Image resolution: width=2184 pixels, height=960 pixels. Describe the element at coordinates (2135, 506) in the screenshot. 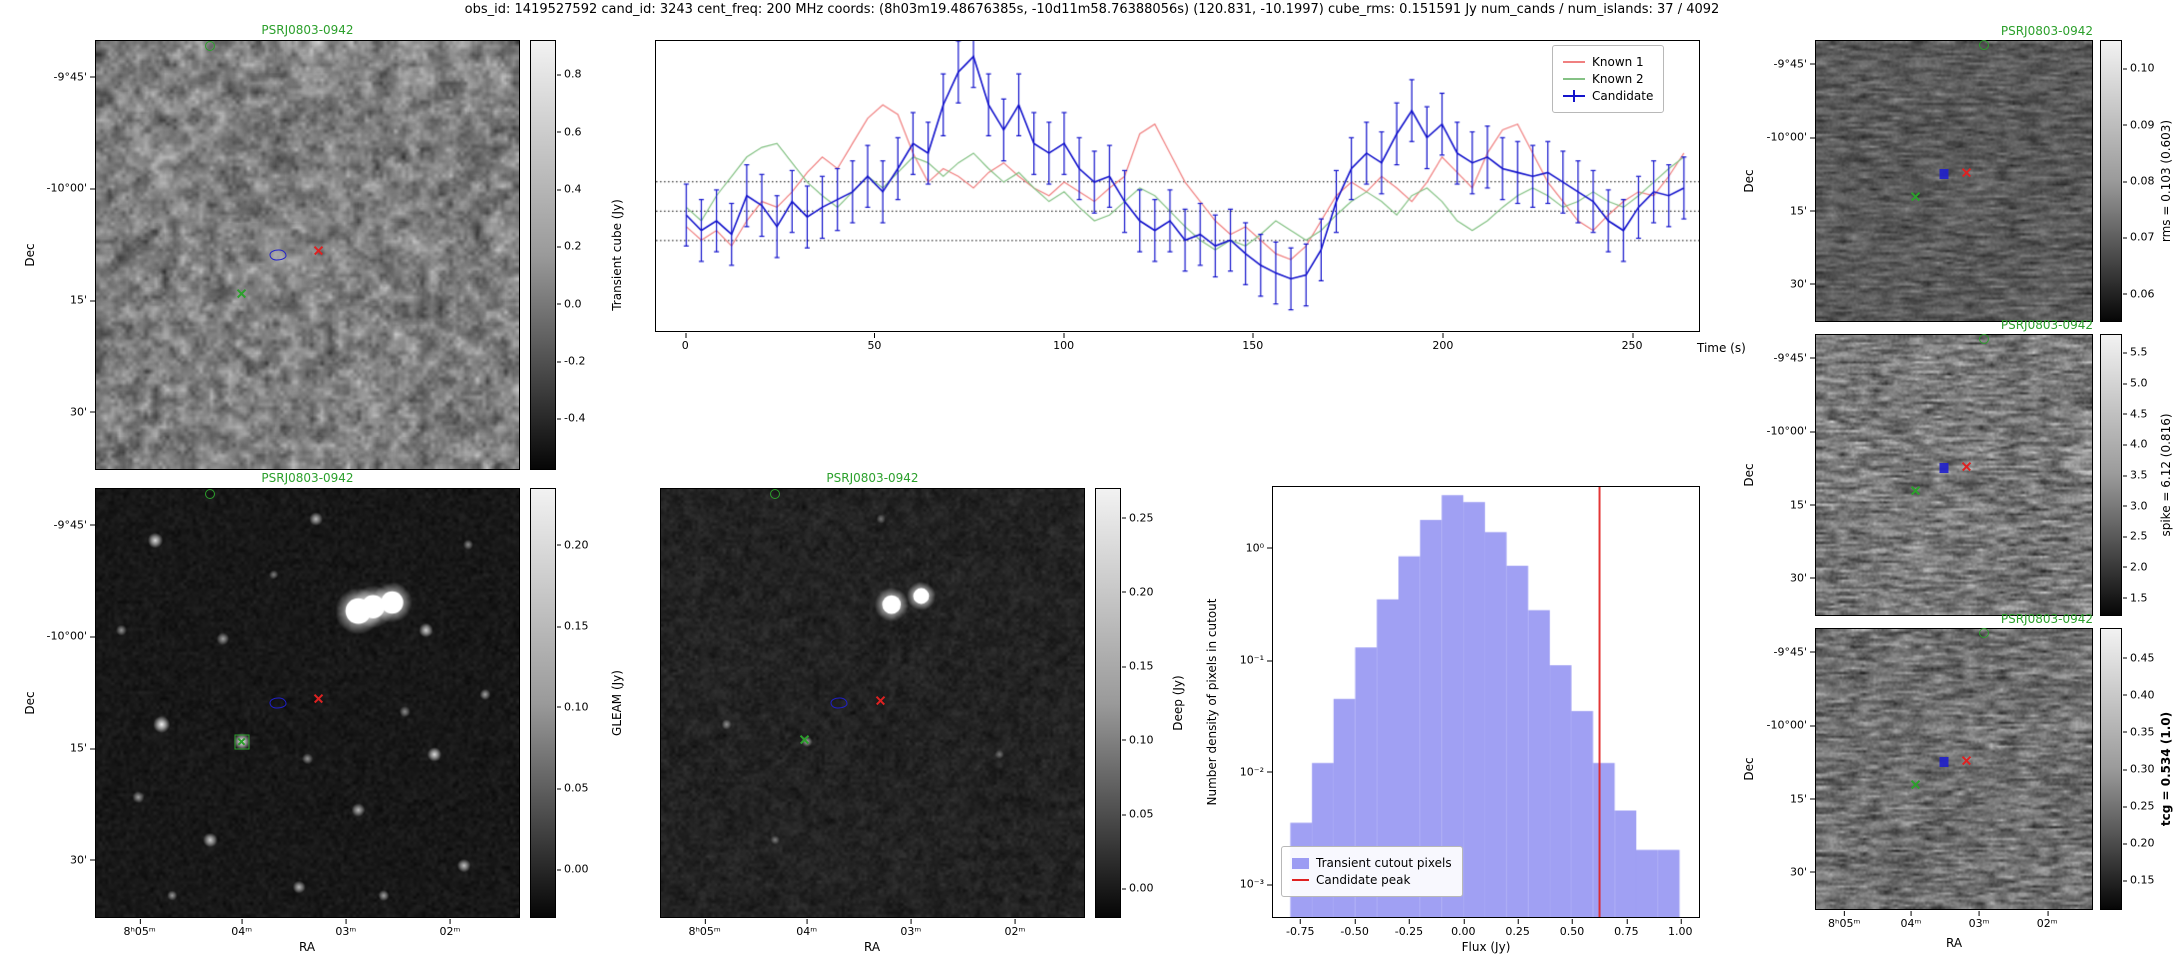

I see `tick-label: 3.0` at that location.